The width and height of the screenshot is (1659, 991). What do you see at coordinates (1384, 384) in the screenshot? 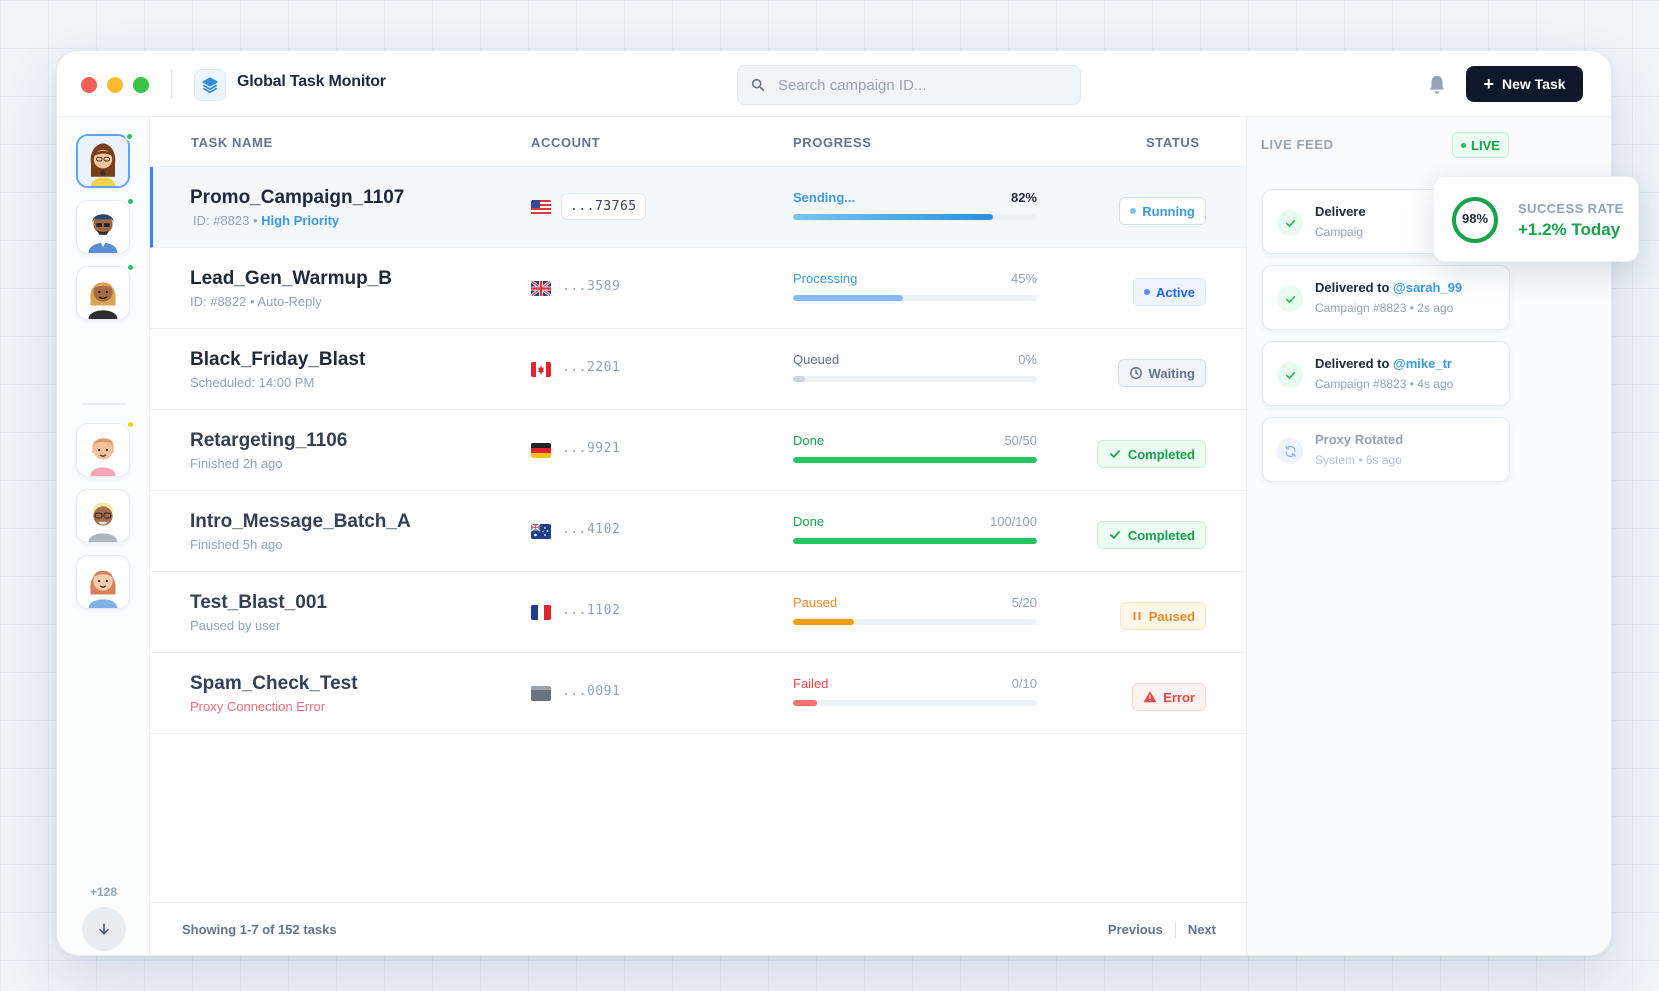
I see `feed-item-meta: Campaign #8823 • 4s ago` at bounding box center [1384, 384].